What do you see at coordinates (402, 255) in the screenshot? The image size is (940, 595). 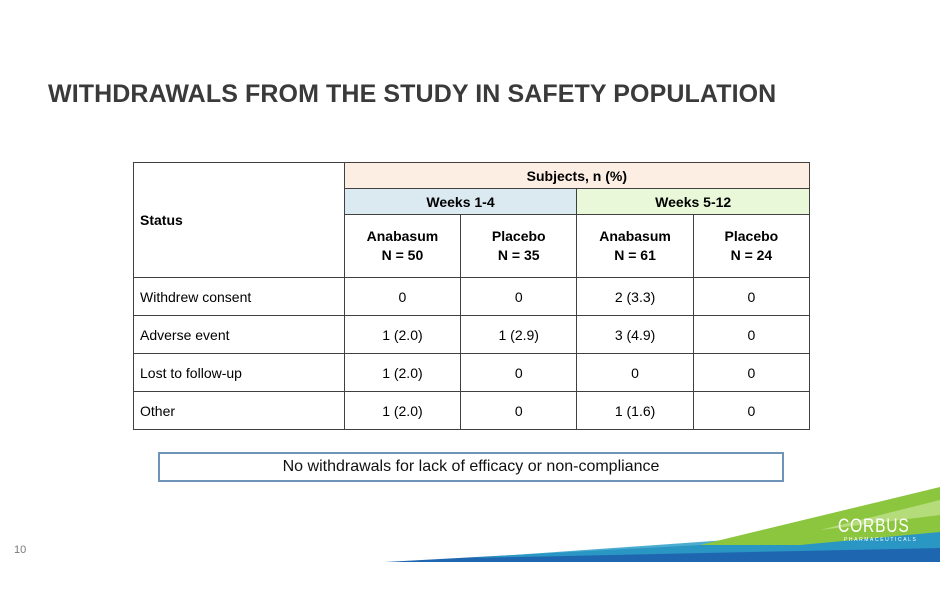 I see `arm-n: N = 50` at bounding box center [402, 255].